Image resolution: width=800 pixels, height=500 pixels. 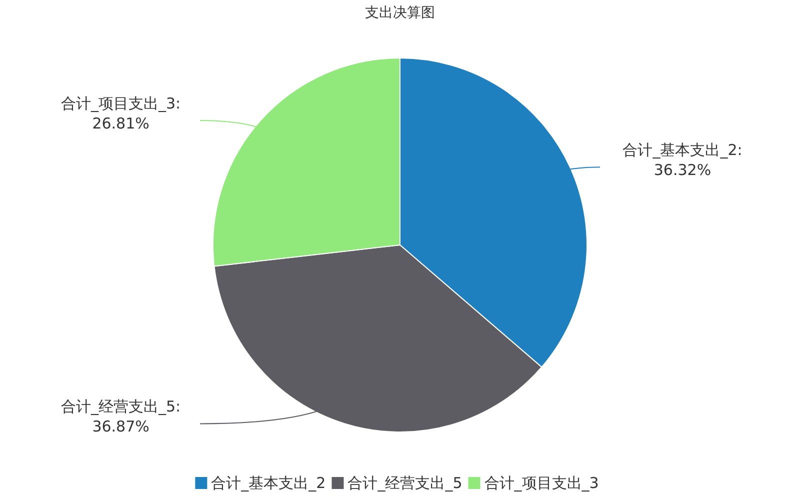 What do you see at coordinates (268, 483) in the screenshot?
I see `legend-label: 合计_基本支出_2` at bounding box center [268, 483].